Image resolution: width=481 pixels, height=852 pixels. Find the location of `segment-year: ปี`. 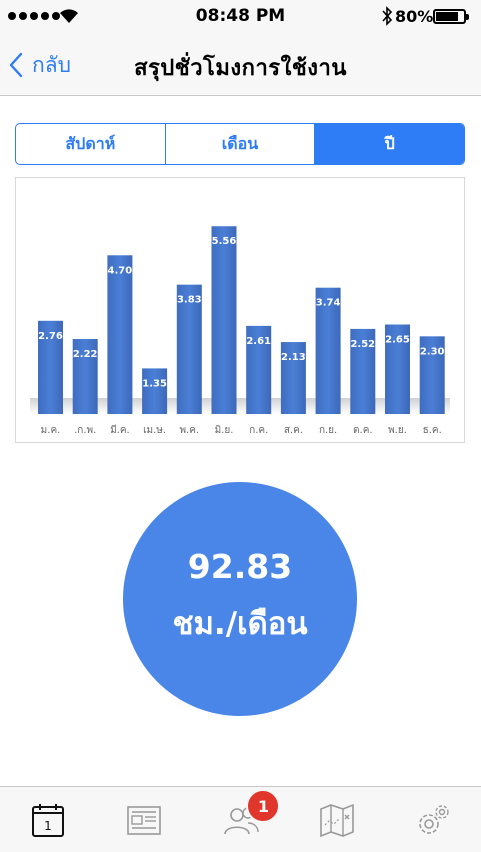

segment-year: ปี is located at coordinates (389, 144).